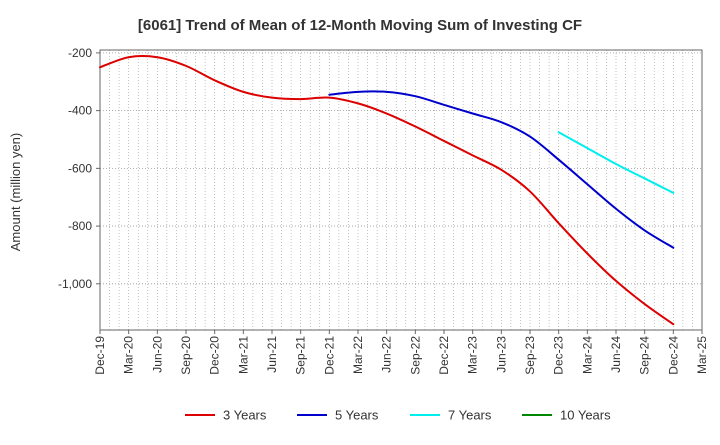 The image size is (720, 445). I want to click on y-axis-label: Amount (million yen), so click(15, 192).